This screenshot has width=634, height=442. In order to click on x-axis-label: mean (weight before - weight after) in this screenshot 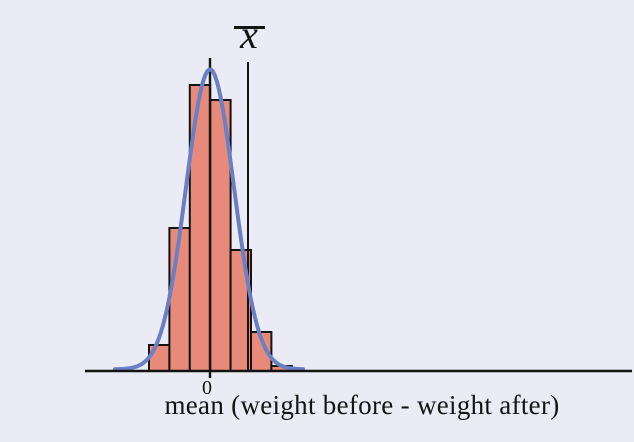, I will do `click(362, 405)`.